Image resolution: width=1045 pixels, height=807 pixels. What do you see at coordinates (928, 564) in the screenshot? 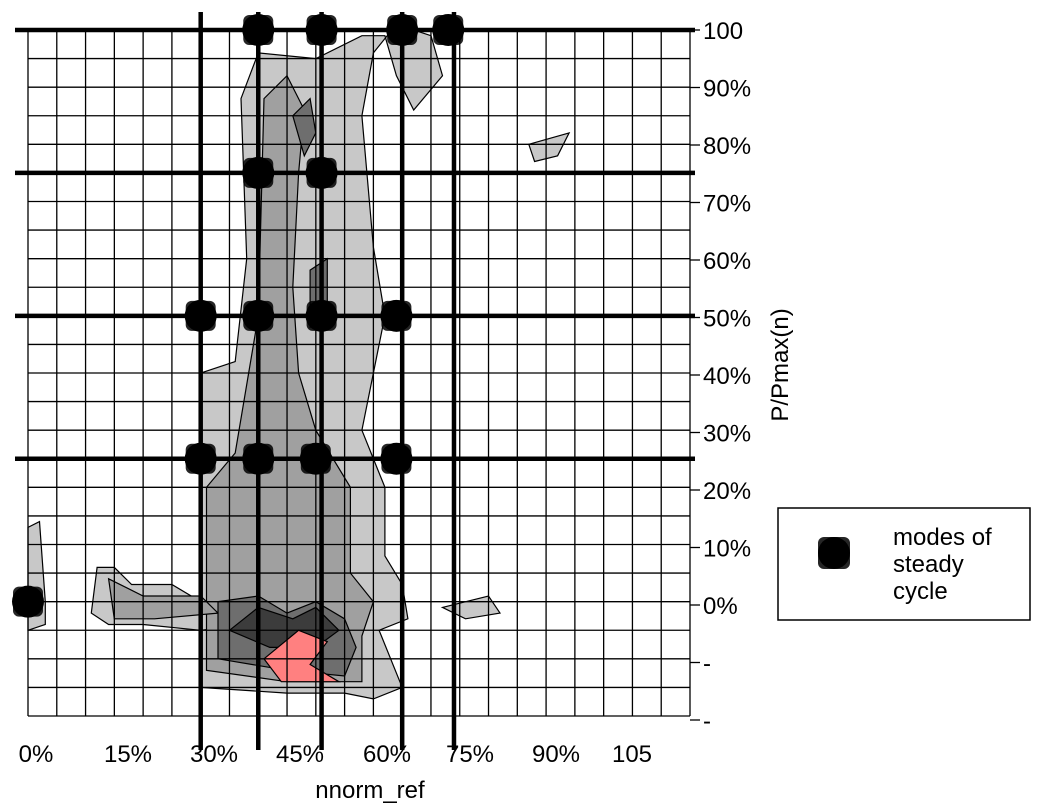
I see `legend-label-line: steady` at bounding box center [928, 564].